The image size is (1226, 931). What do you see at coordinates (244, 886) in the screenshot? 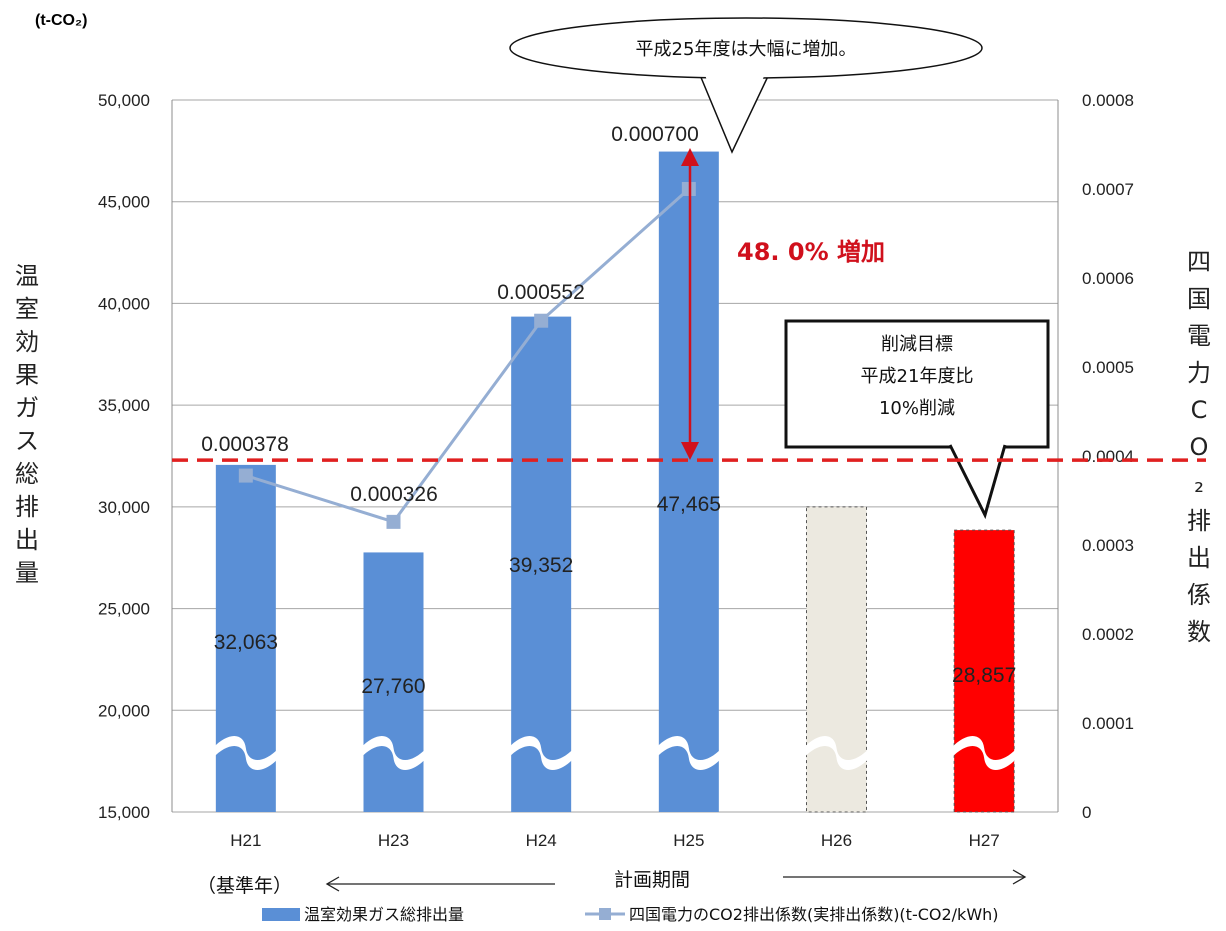
I see `base-year-label: （基準年）` at bounding box center [244, 886].